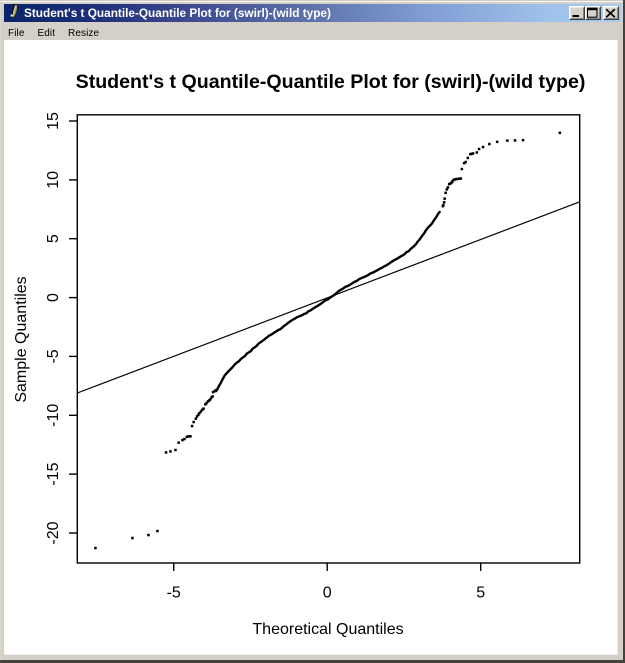  What do you see at coordinates (53, 473) in the screenshot?
I see `svg-text: -15` at bounding box center [53, 473].